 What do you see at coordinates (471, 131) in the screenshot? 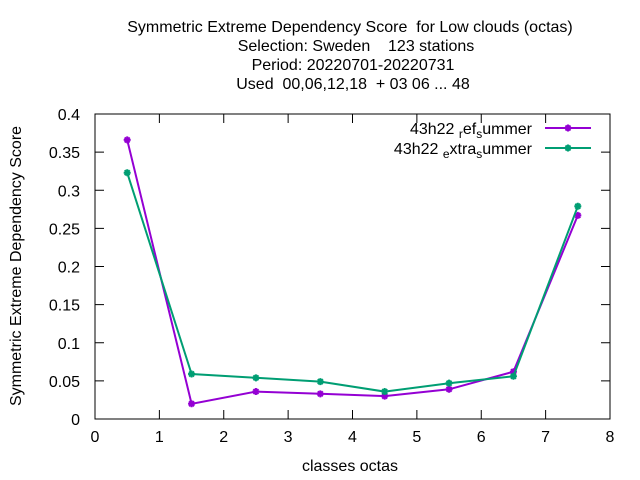
I see `legend-label: 43h22 refsummer` at bounding box center [471, 131].